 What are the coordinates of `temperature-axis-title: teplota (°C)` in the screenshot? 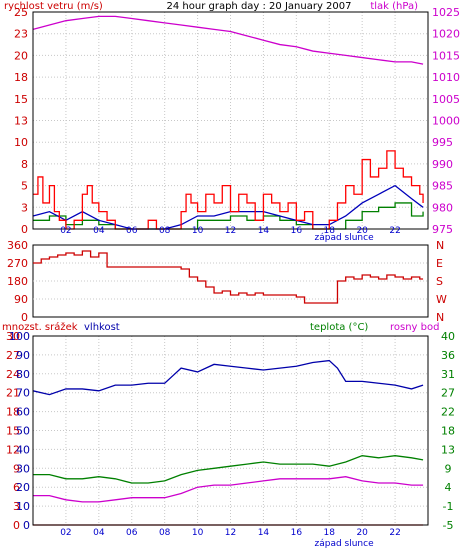 It's located at (339, 327).